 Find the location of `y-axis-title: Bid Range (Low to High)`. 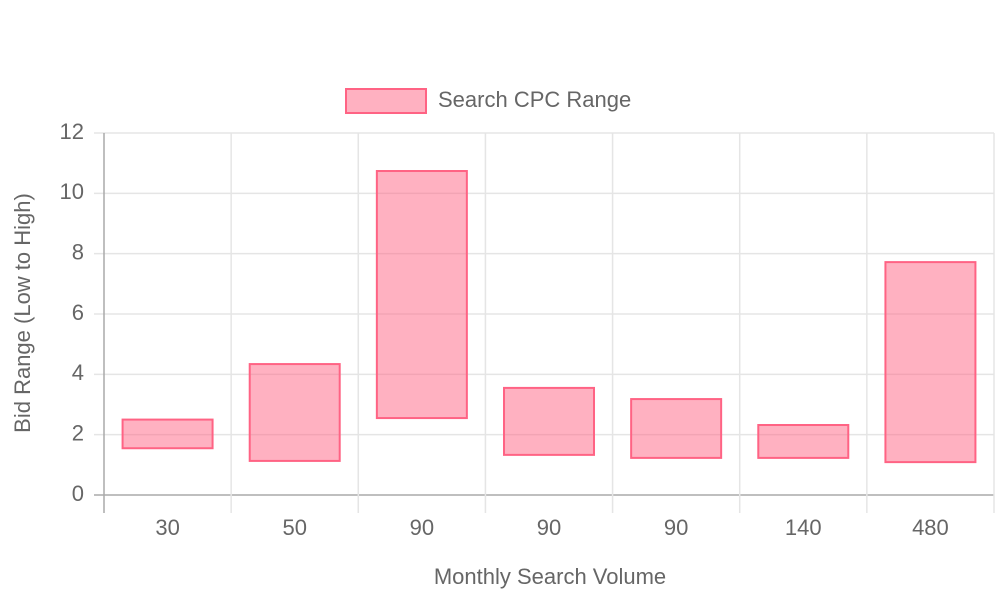

y-axis-title: Bid Range (Low to High) is located at coordinates (22, 313).